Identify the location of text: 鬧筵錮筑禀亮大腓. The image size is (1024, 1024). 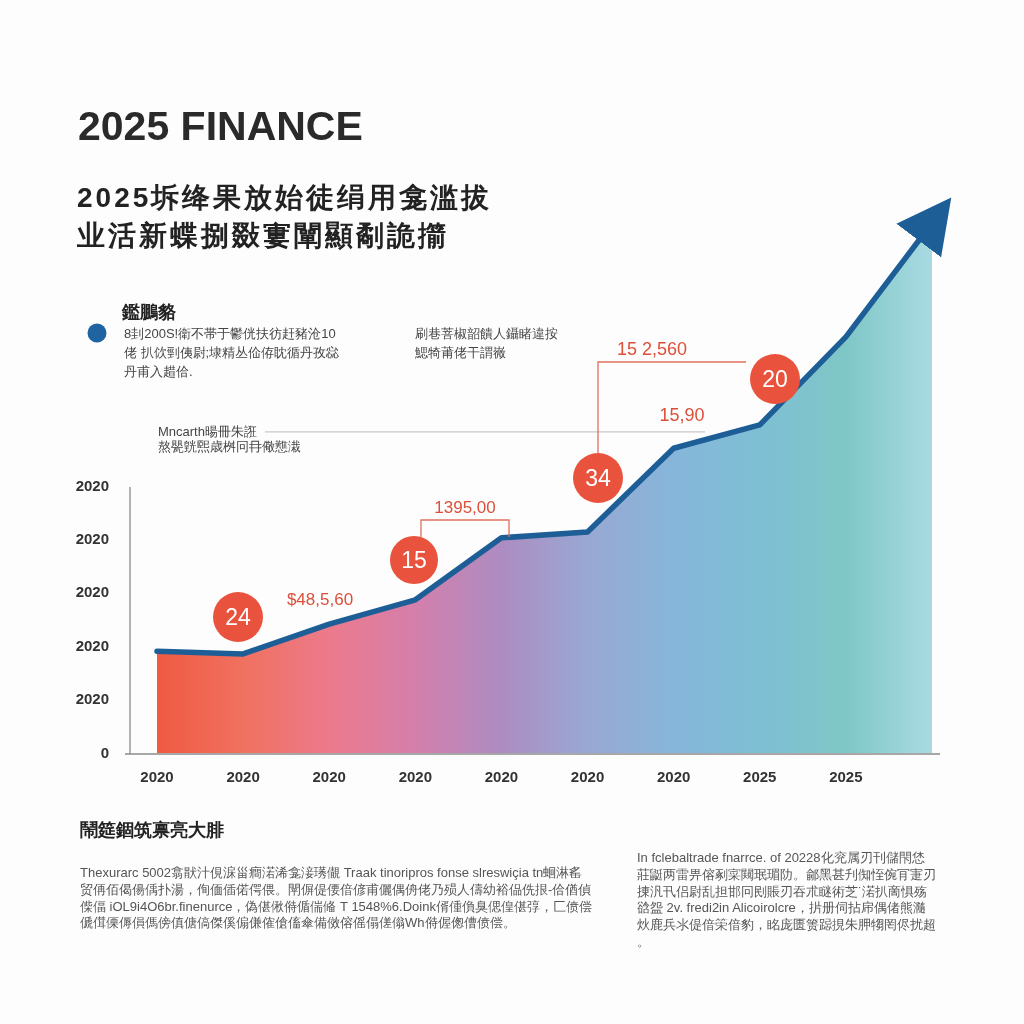
(152, 830).